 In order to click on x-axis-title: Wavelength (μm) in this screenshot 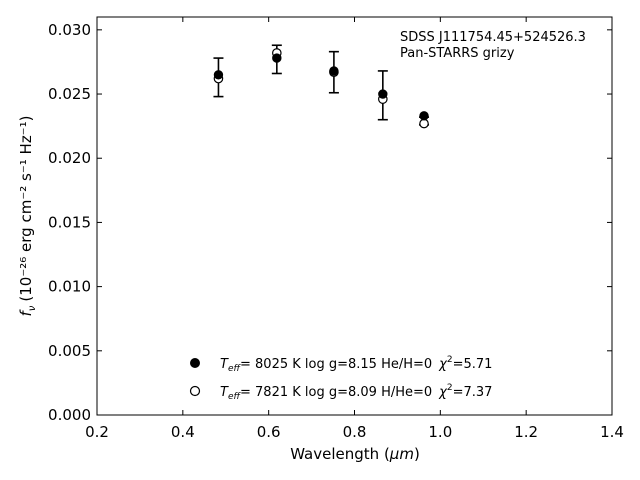, I will do `click(355, 454)`.